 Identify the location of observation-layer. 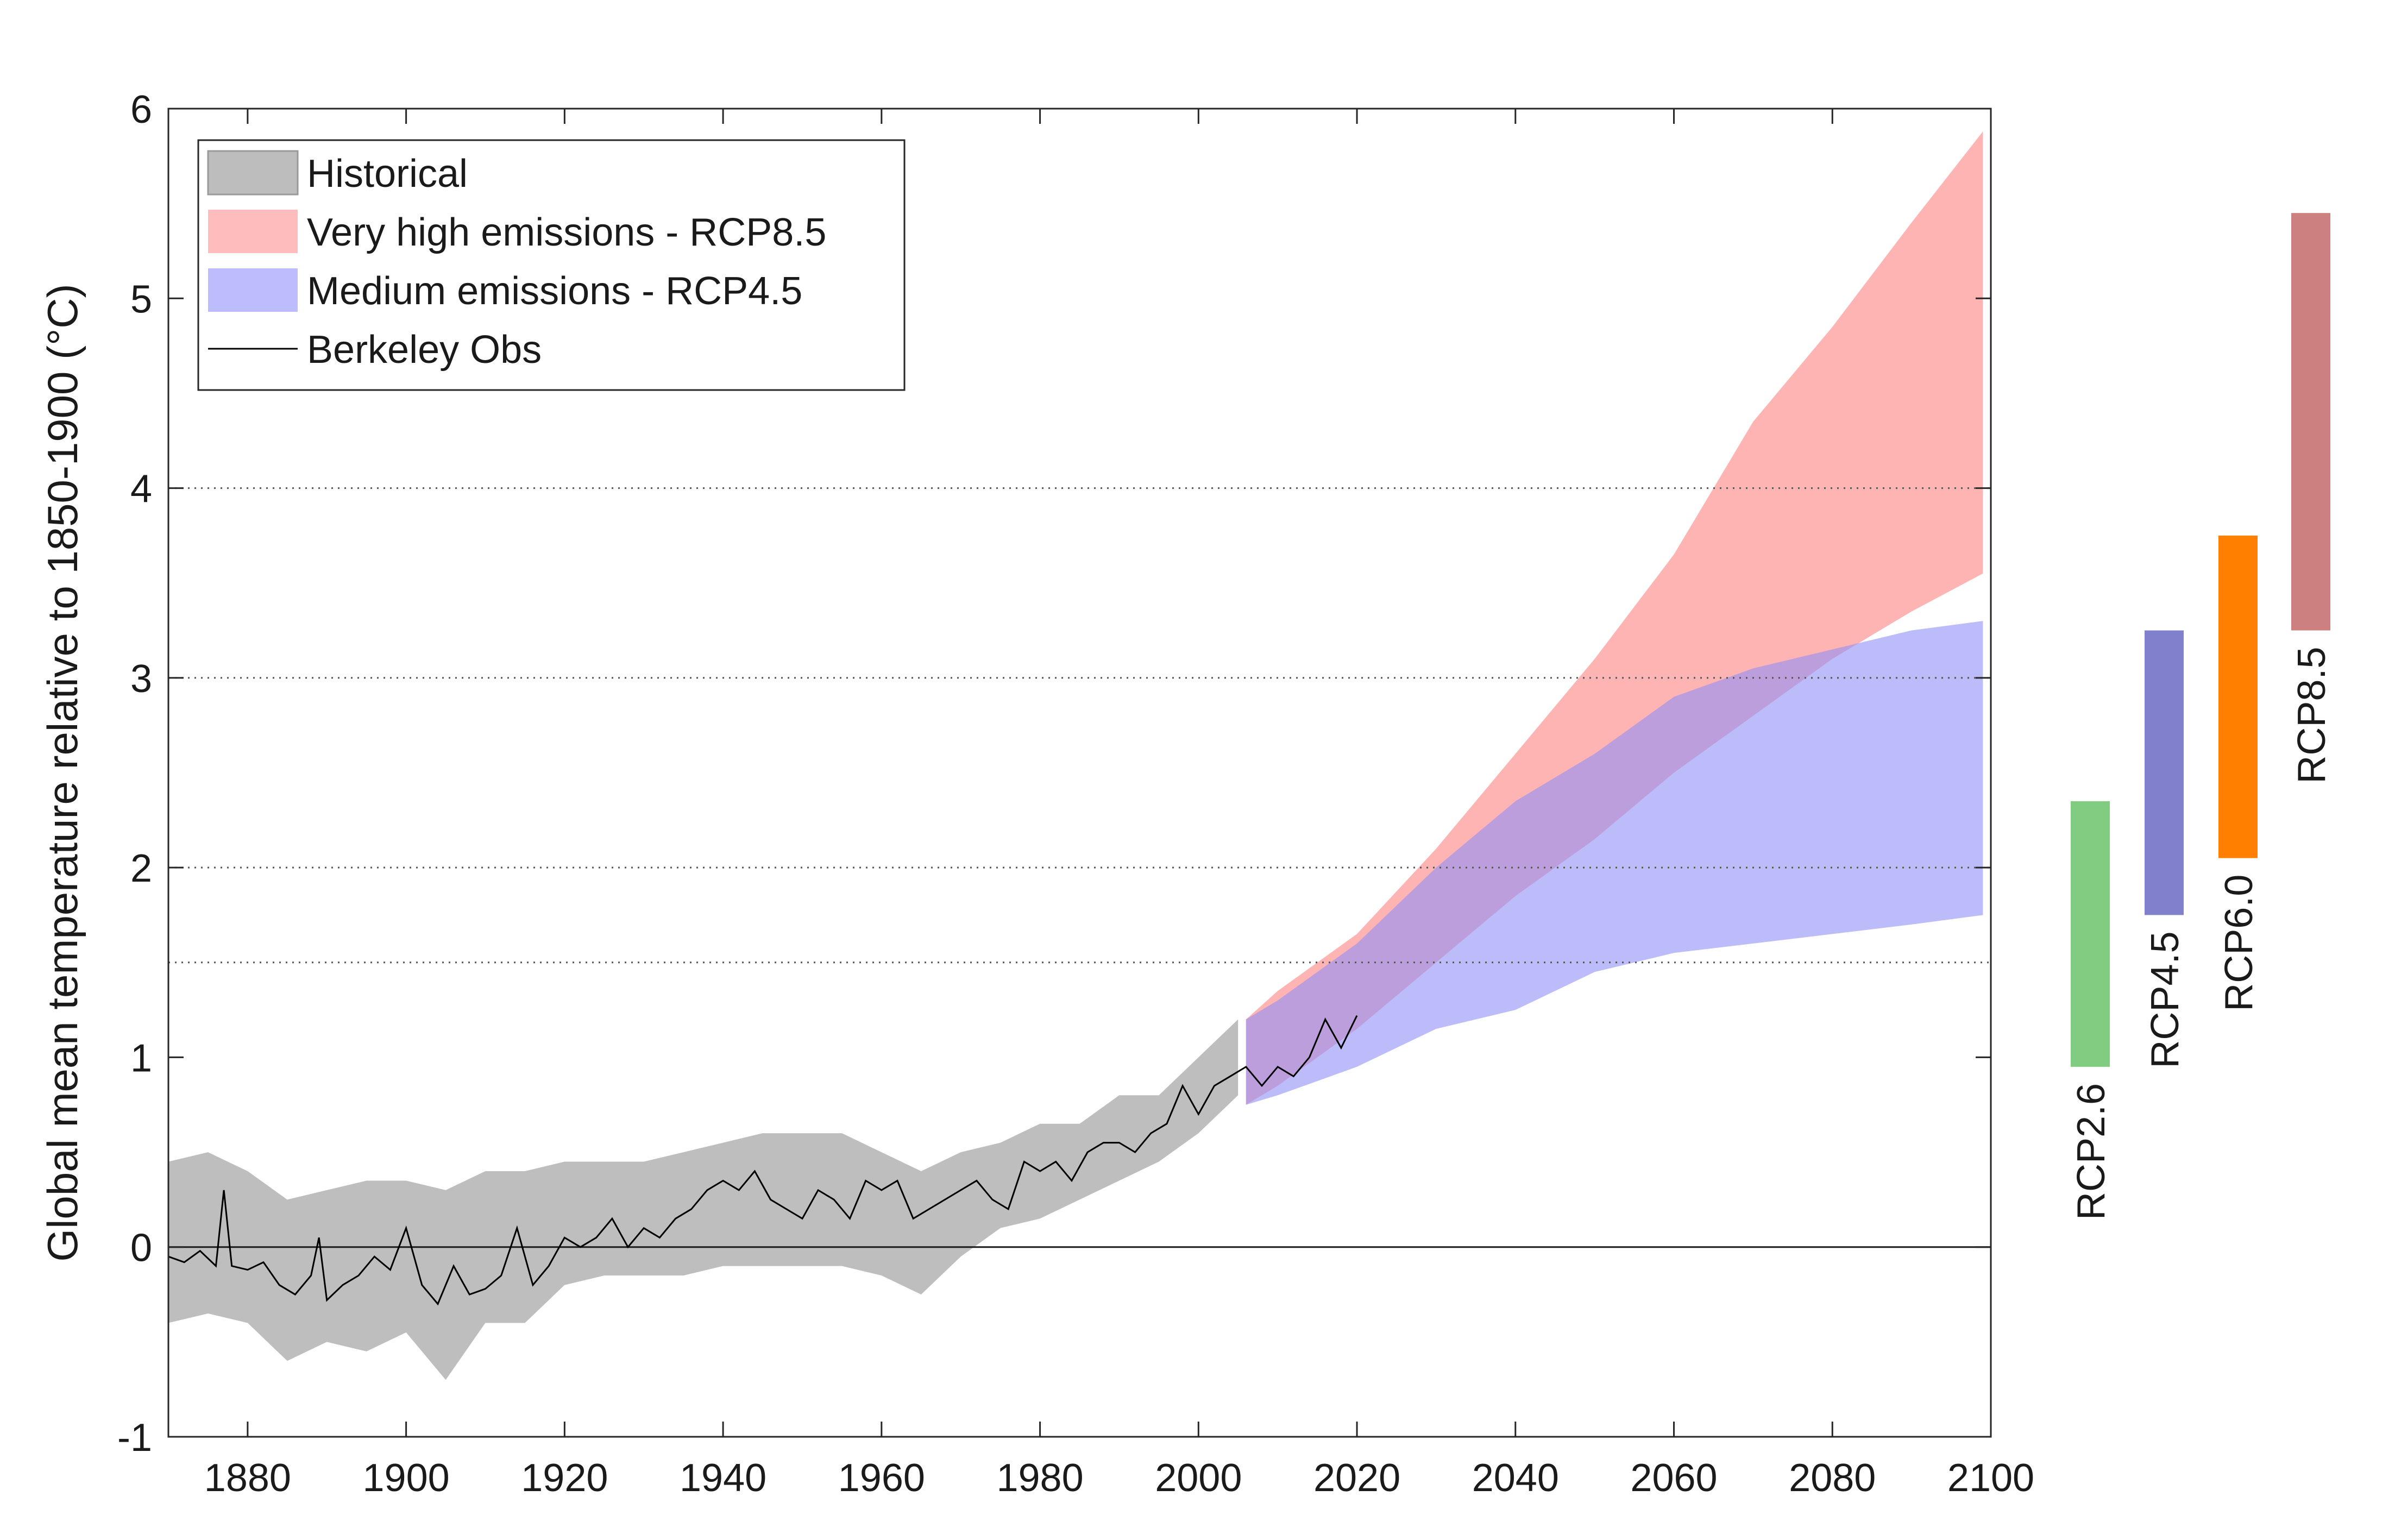
(763, 1160).